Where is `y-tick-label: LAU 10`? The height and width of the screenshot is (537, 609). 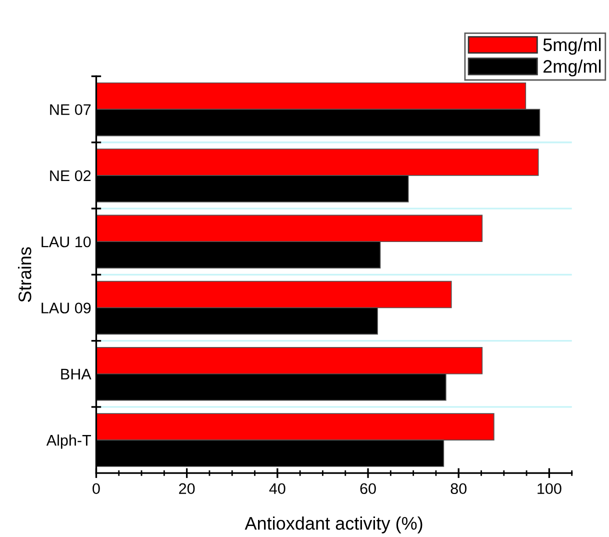 y-tick-label: LAU 10 is located at coordinates (66, 242).